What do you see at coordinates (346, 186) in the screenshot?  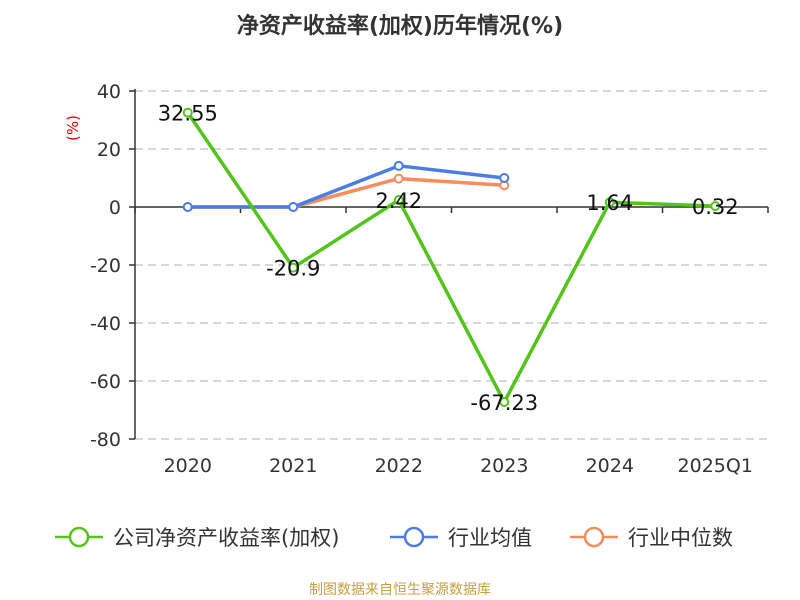 I see `series-line` at bounding box center [346, 186].